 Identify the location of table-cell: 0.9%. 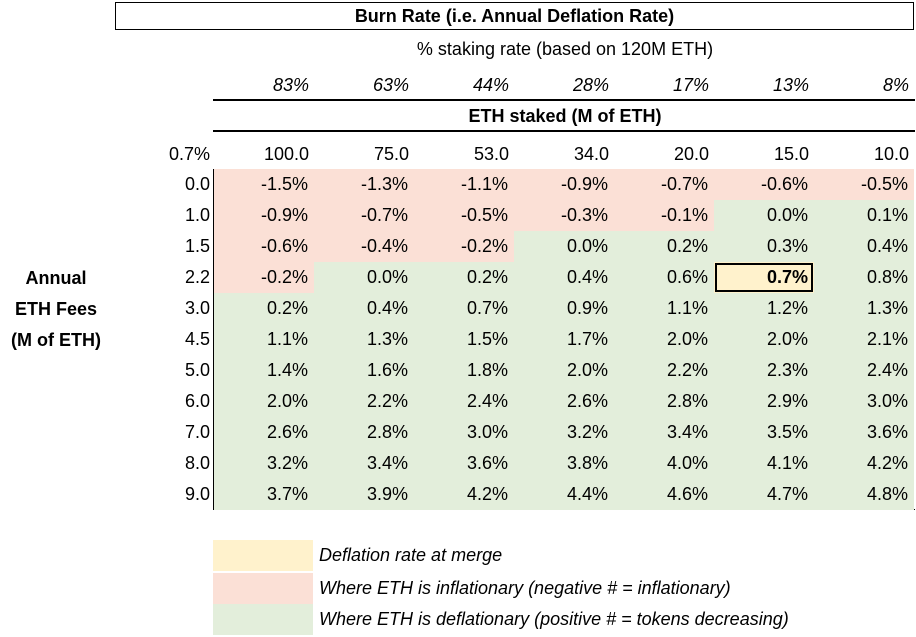
(564, 308).